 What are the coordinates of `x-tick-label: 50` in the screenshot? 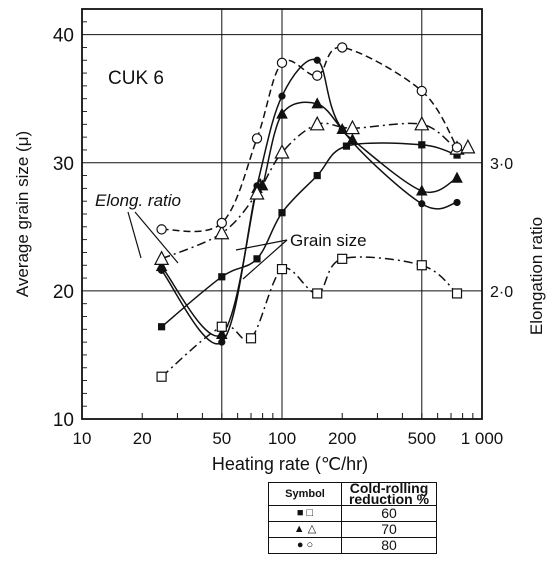 It's located at (221, 438).